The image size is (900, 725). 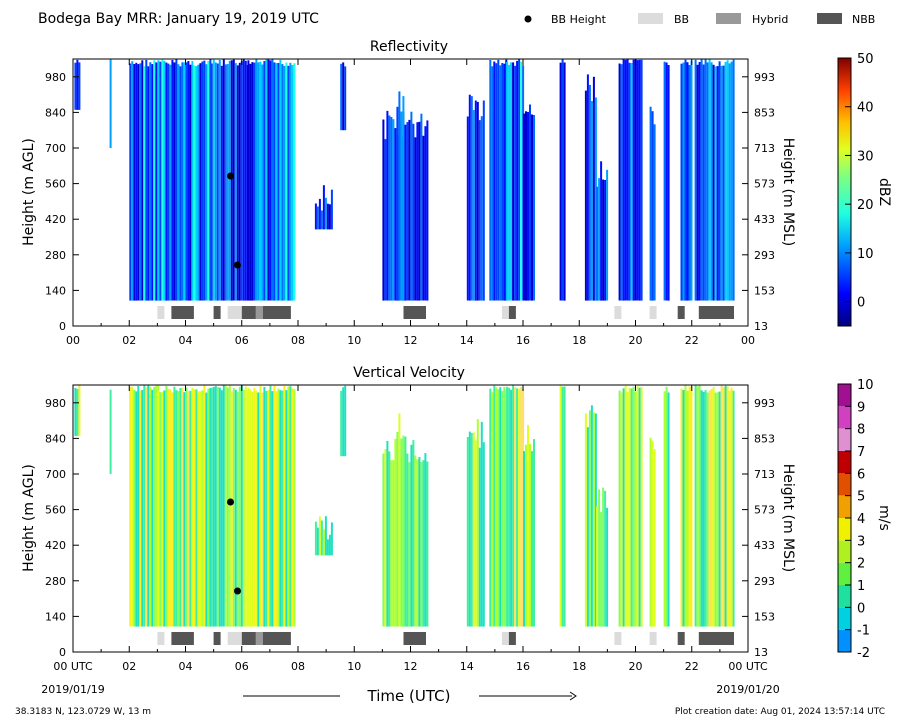 I want to click on dbz-colorbar-tick-label: 10, so click(x=865, y=254).